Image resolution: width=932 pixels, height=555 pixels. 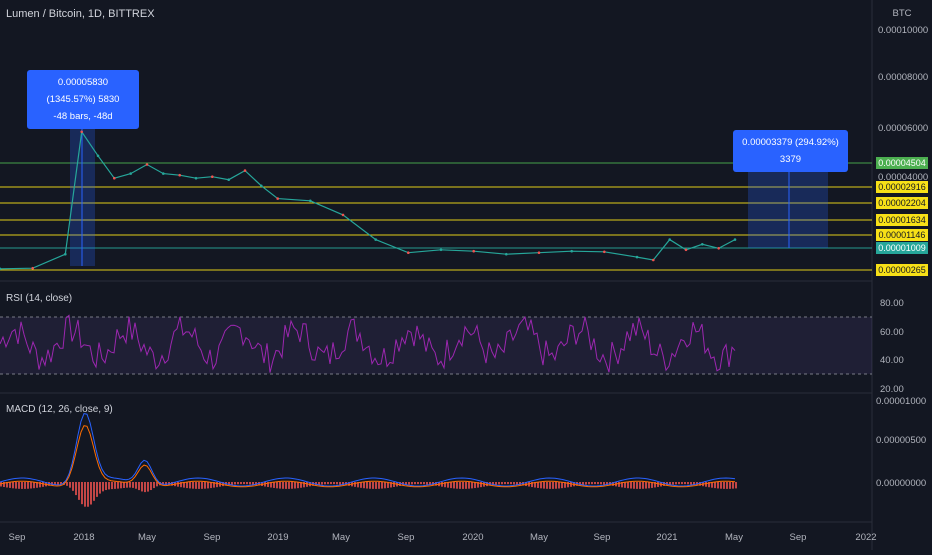 I want to click on measure-right-line1: 0.00003379 (294.92%) 3379, so click(x=790, y=151).